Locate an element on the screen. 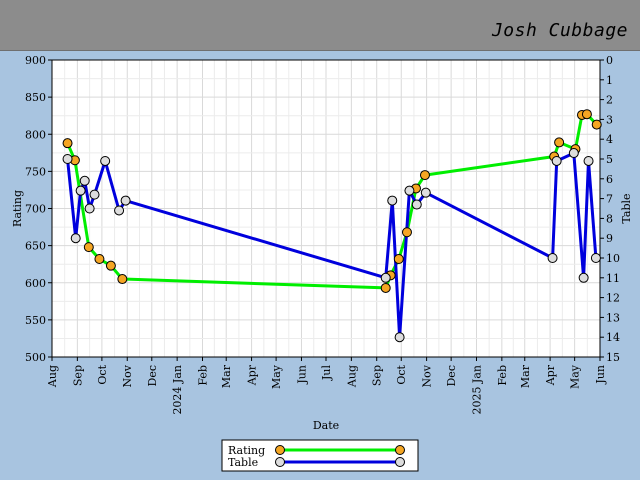 The height and width of the screenshot is (480, 640). y-tick-label: 500 is located at coordinates (35, 357).